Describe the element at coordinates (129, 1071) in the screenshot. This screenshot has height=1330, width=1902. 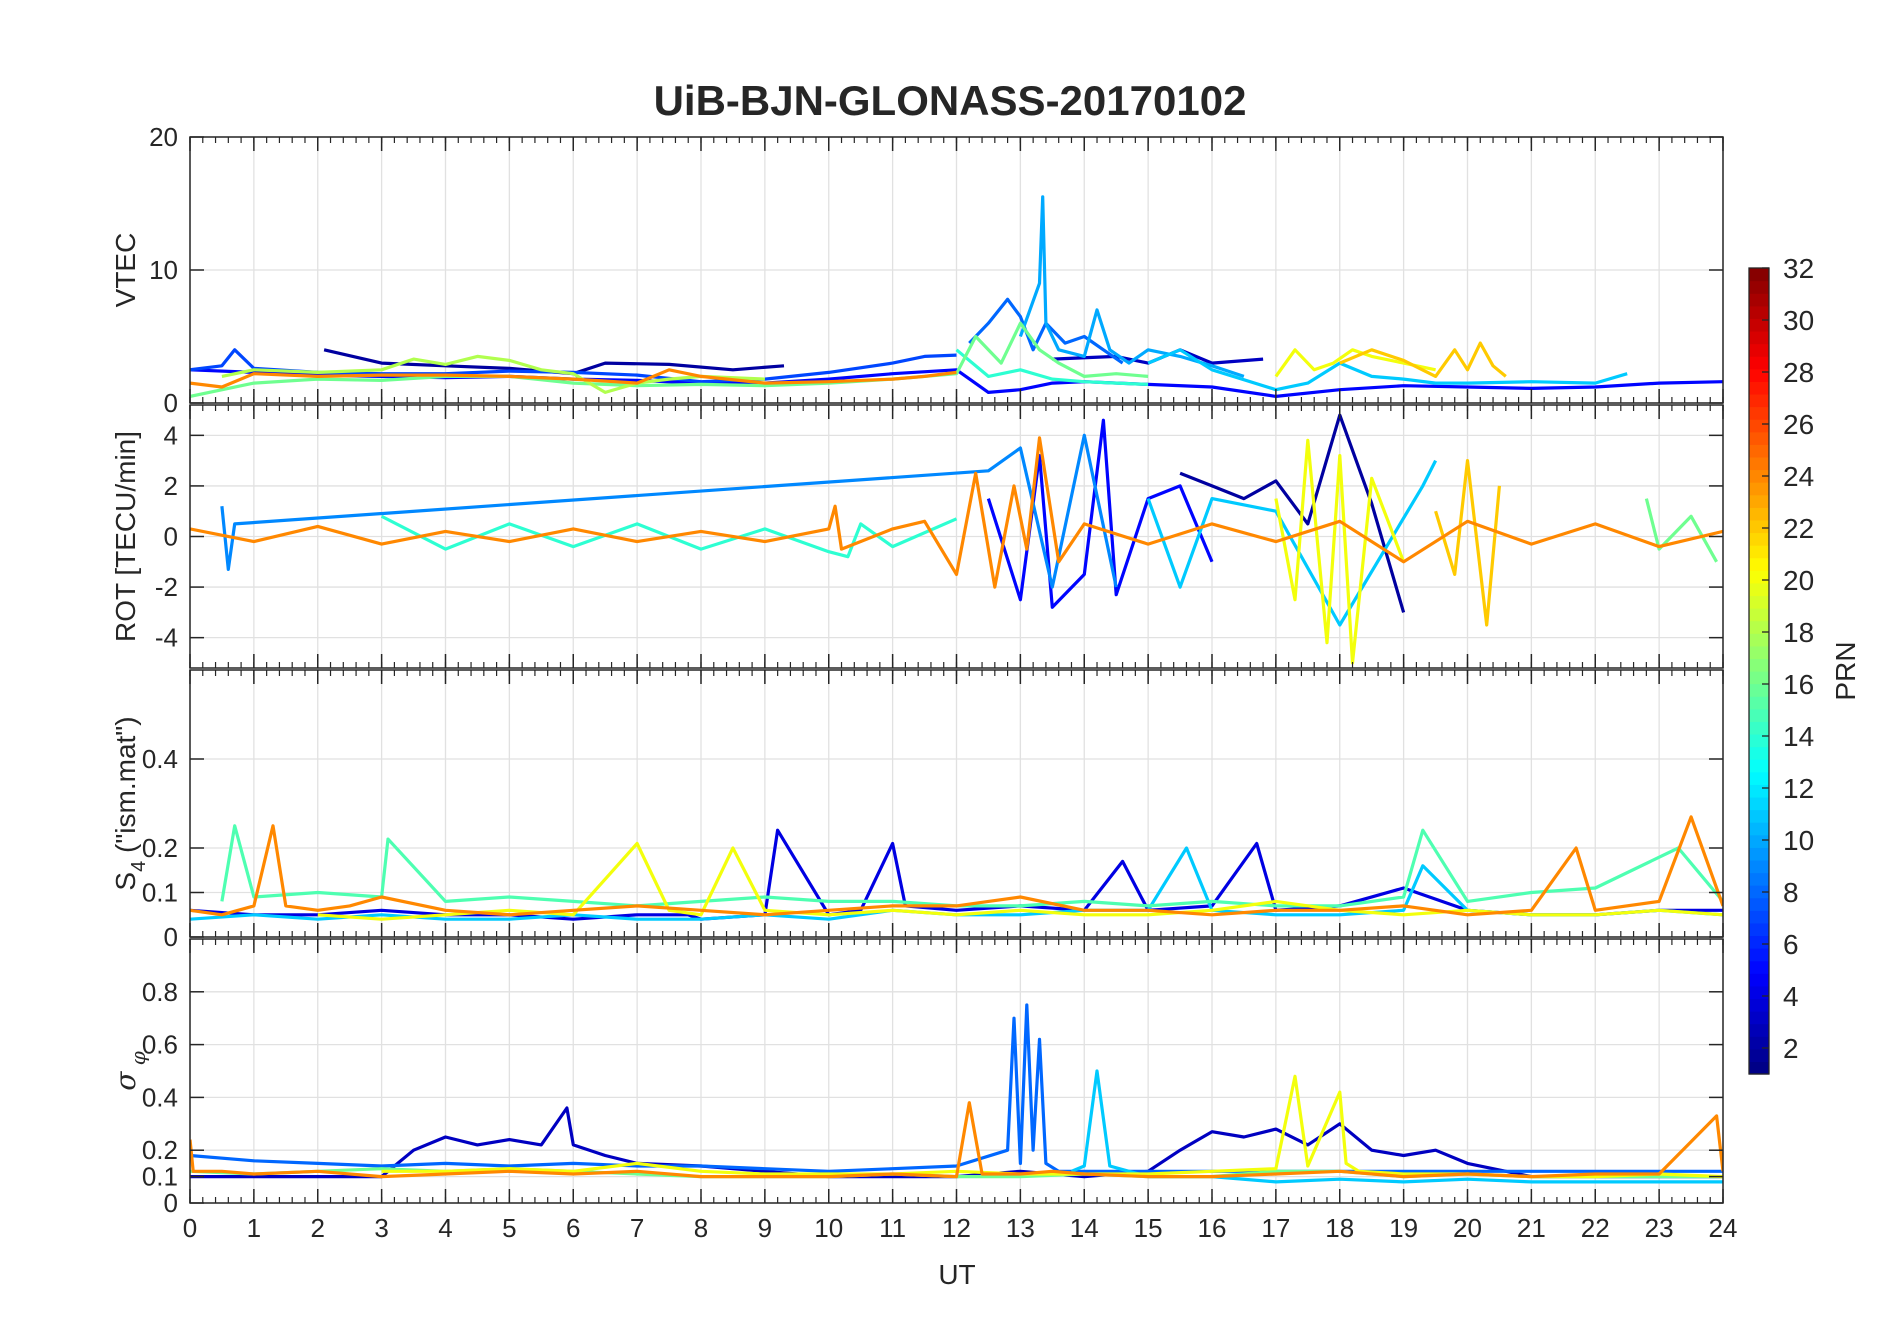
I see `y-axis-label-sigma: σ φ` at that location.